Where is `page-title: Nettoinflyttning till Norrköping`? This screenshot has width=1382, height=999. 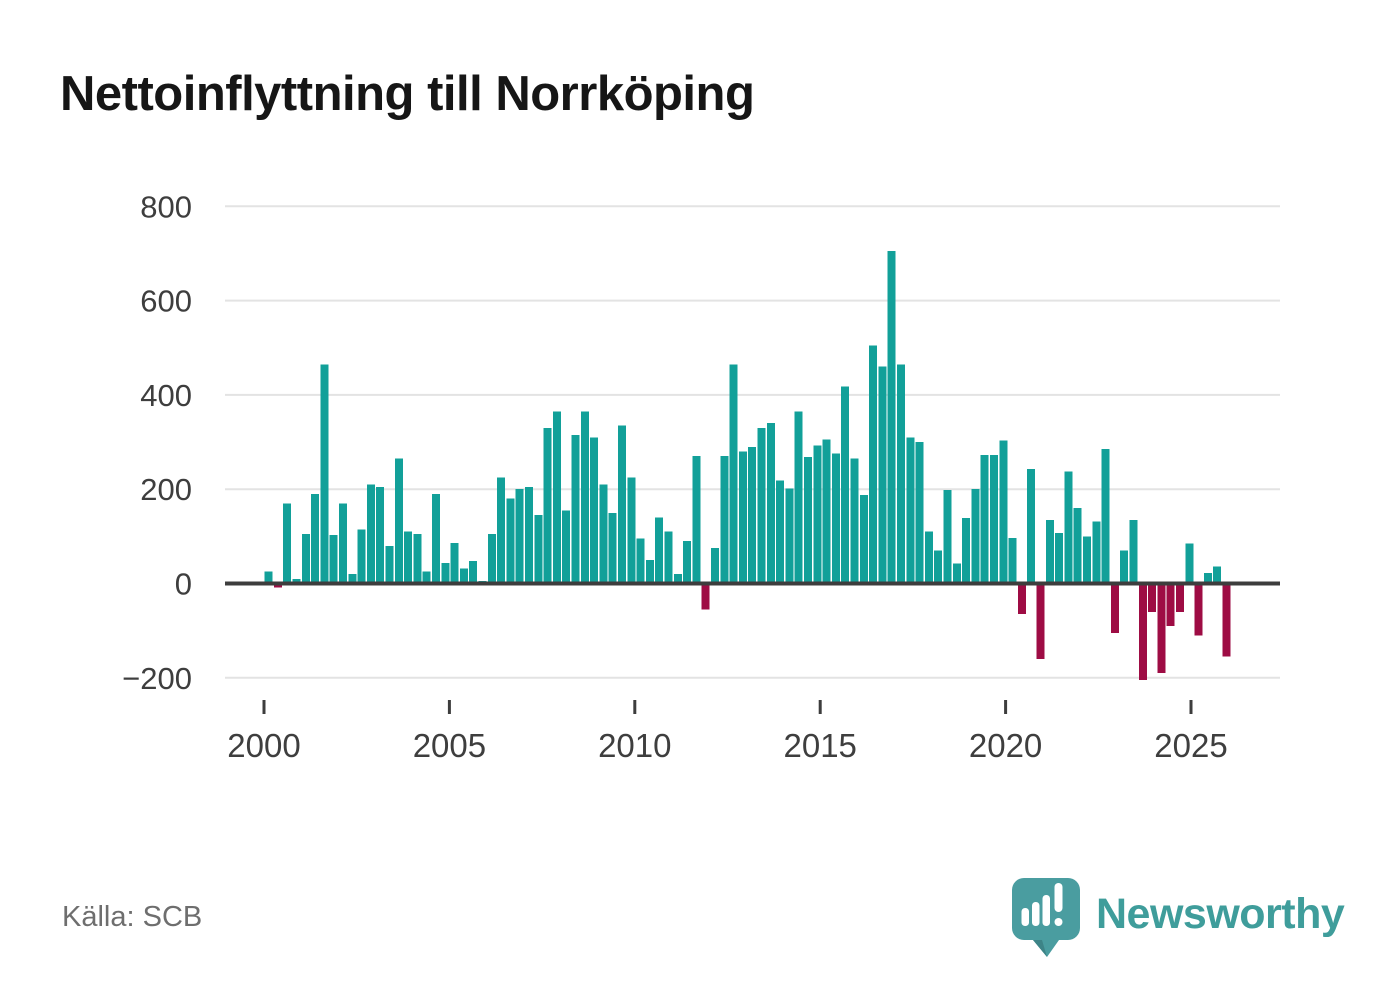 page-title: Nettoinflyttning till Norrköping is located at coordinates (407, 94).